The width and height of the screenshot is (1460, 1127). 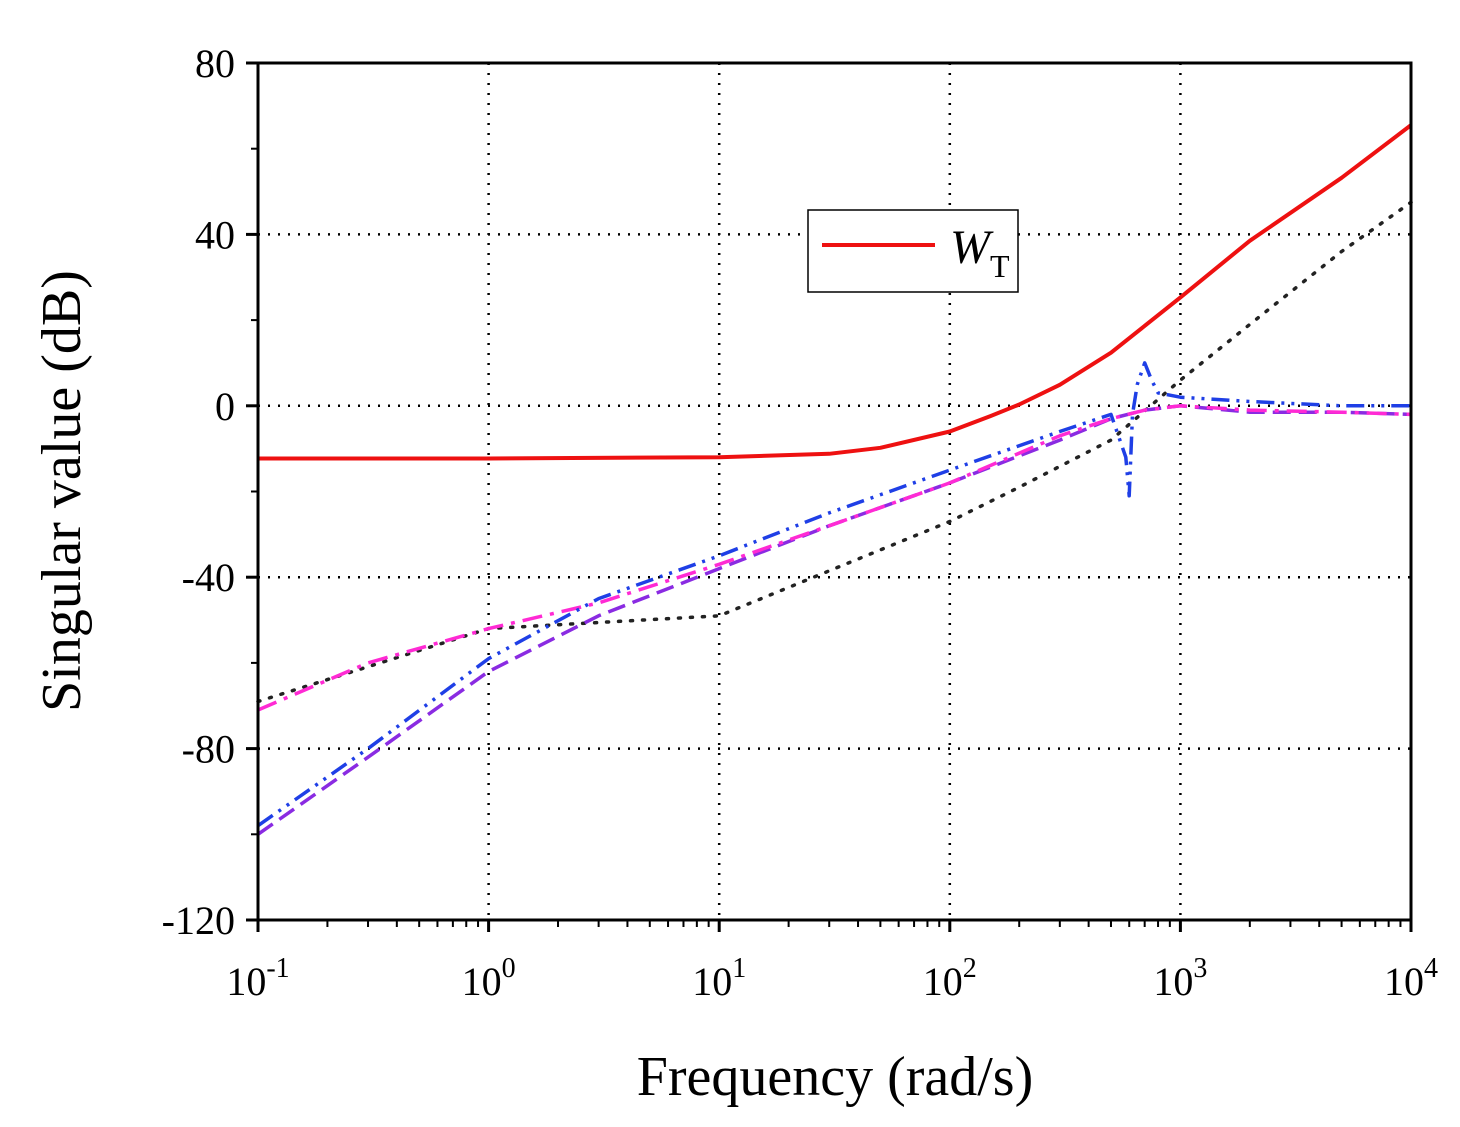 I want to click on x-tick-label: 10⁻¹, so click(x=257, y=978).